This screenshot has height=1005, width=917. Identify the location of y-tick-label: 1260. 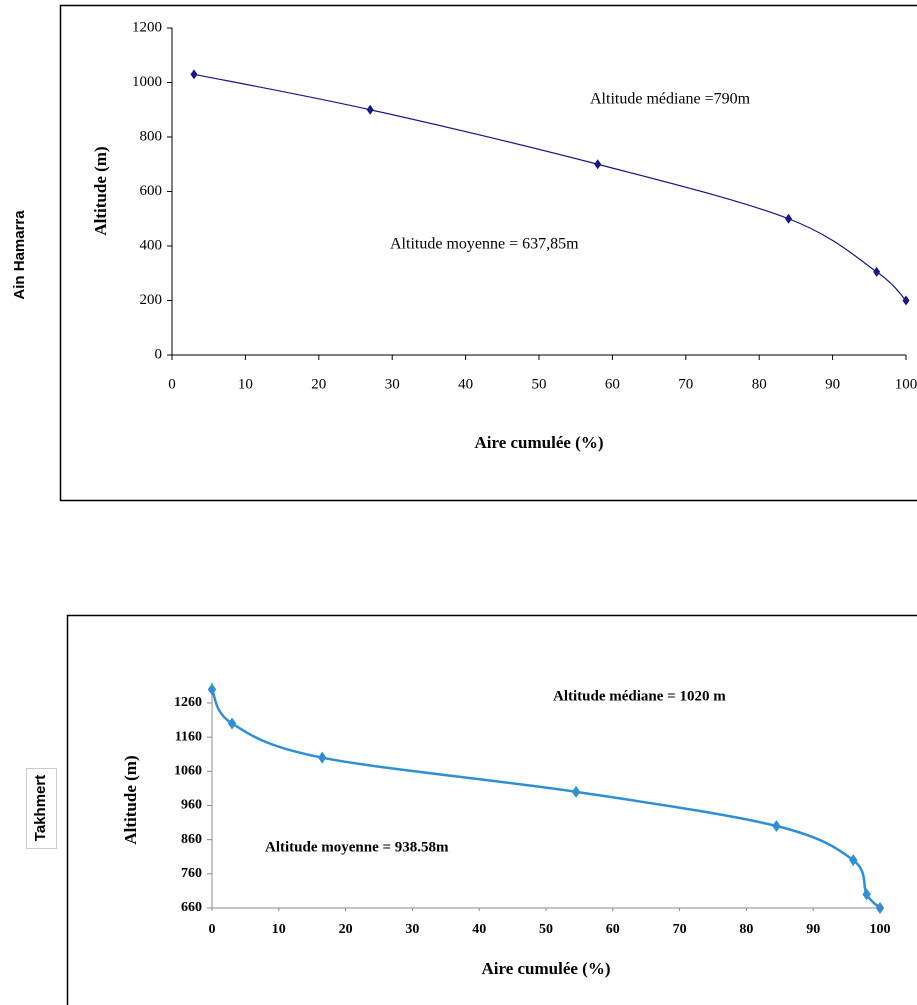
(188, 702).